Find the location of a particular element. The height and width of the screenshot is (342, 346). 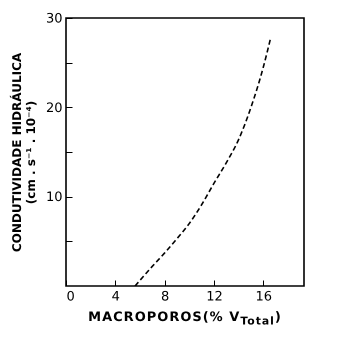

x-tick-label: 8 is located at coordinates (165, 297).